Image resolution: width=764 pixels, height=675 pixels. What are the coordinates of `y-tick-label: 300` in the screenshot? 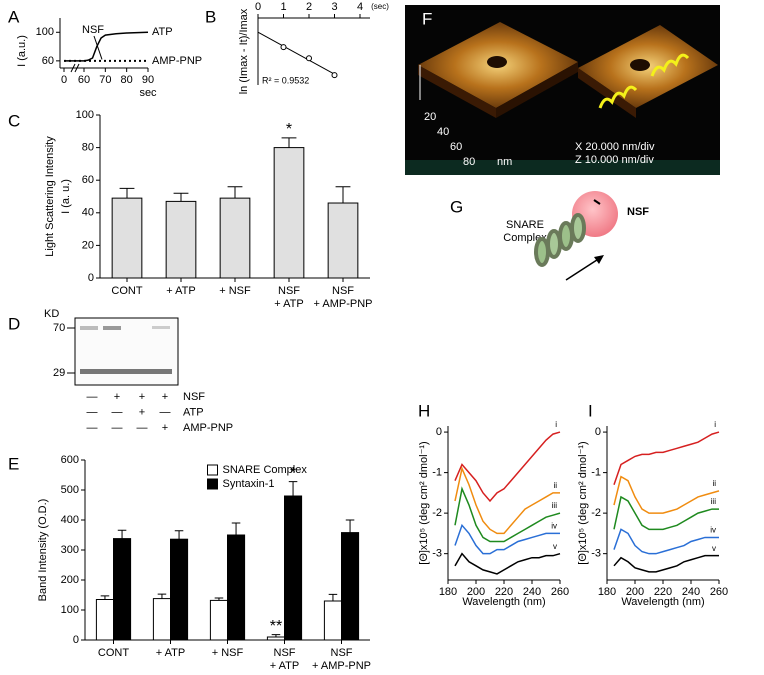 It's located at (70, 550).